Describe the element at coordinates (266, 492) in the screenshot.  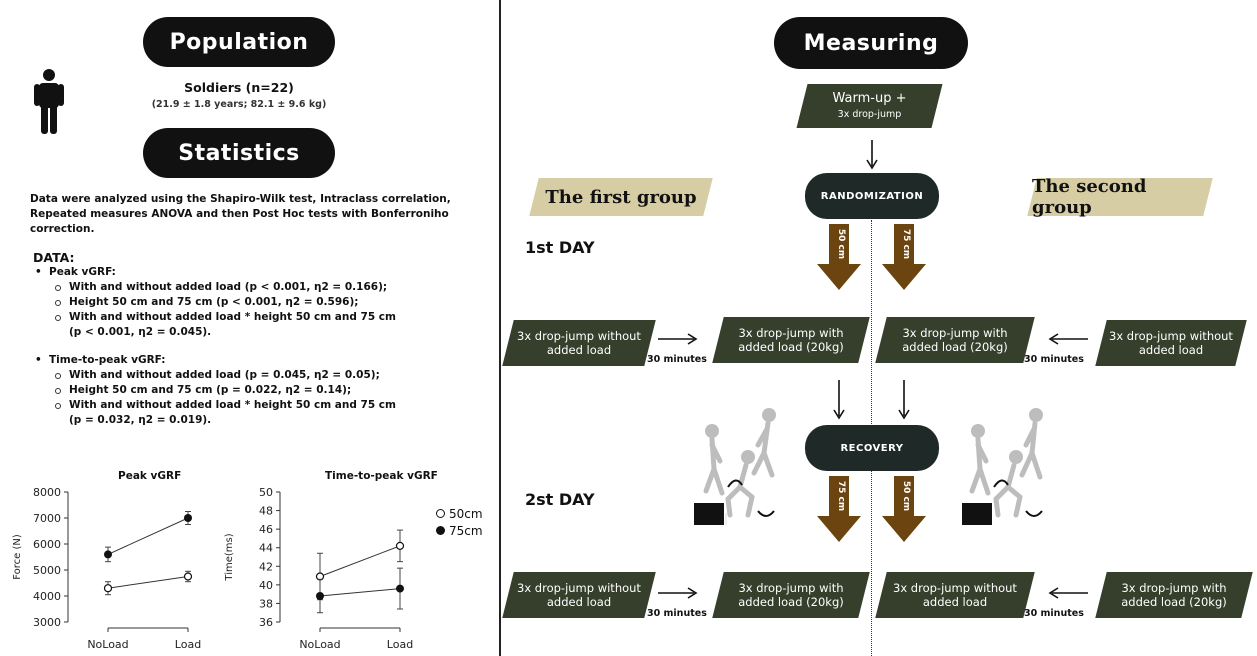
I see `y-tick-label: 50` at that location.